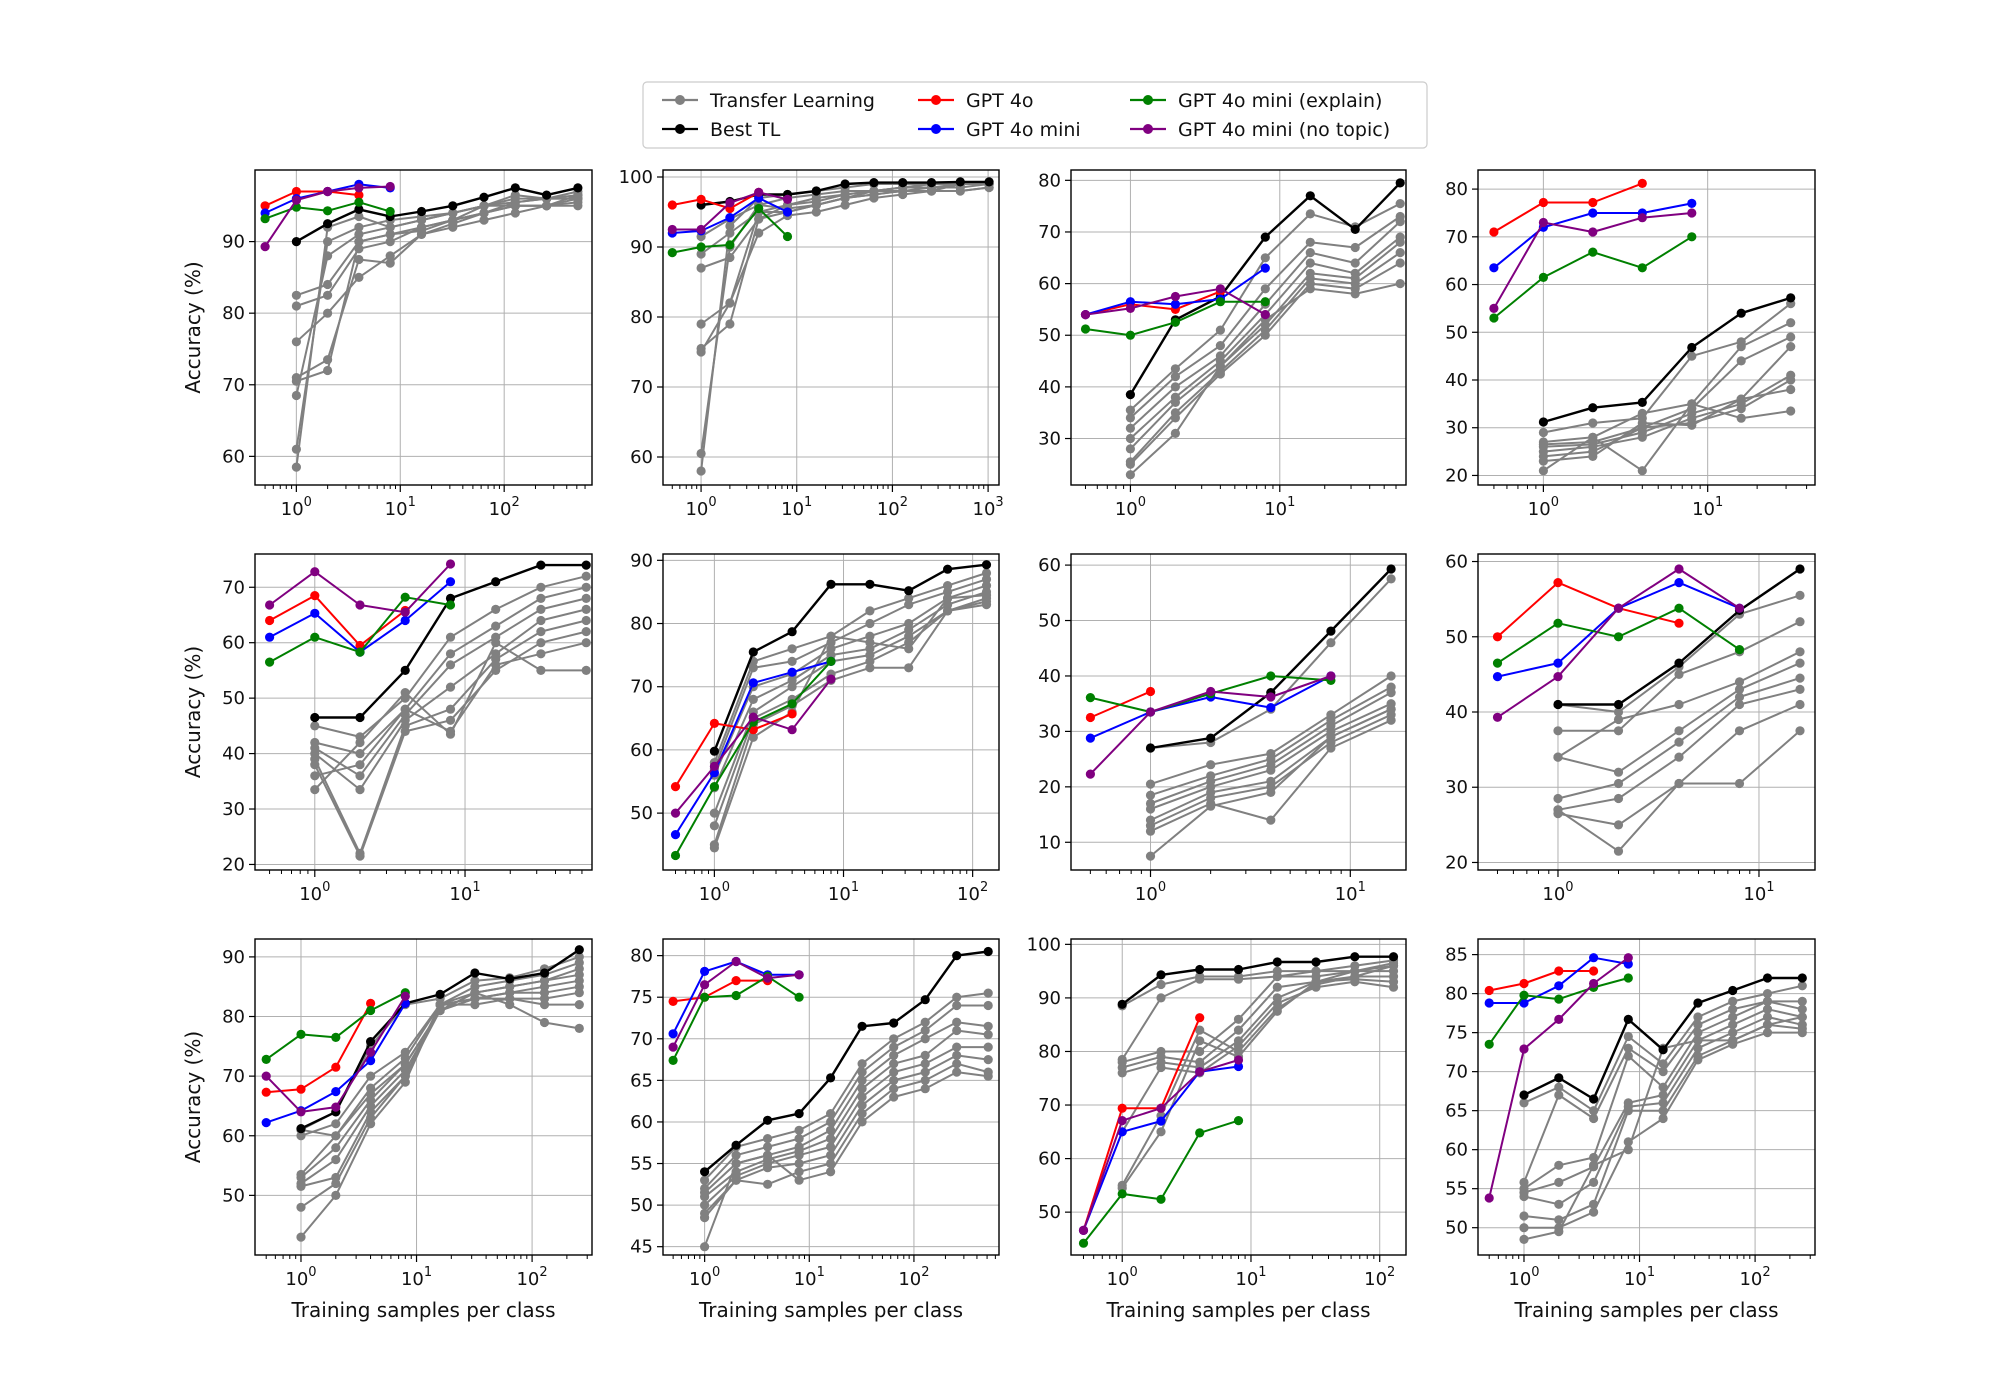 The height and width of the screenshot is (1400, 2000). Describe the element at coordinates (1758, 892) in the screenshot. I see `x-tick-label: 101` at that location.